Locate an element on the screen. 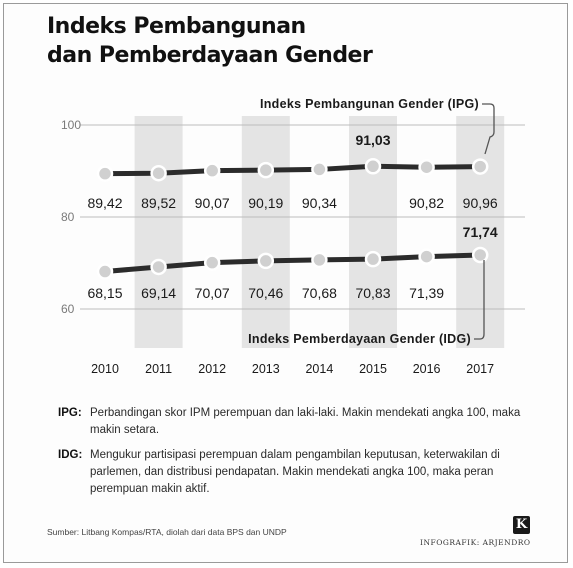 The width and height of the screenshot is (573, 568). data-label: 71,74 is located at coordinates (480, 232).